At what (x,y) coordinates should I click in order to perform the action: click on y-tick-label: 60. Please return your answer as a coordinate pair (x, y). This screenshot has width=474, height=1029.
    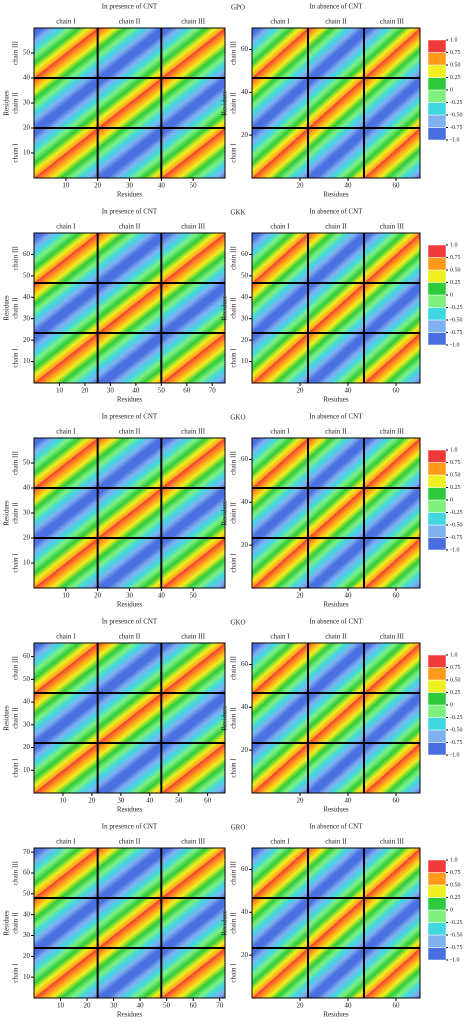
    Looking at the image, I should click on (27, 873).